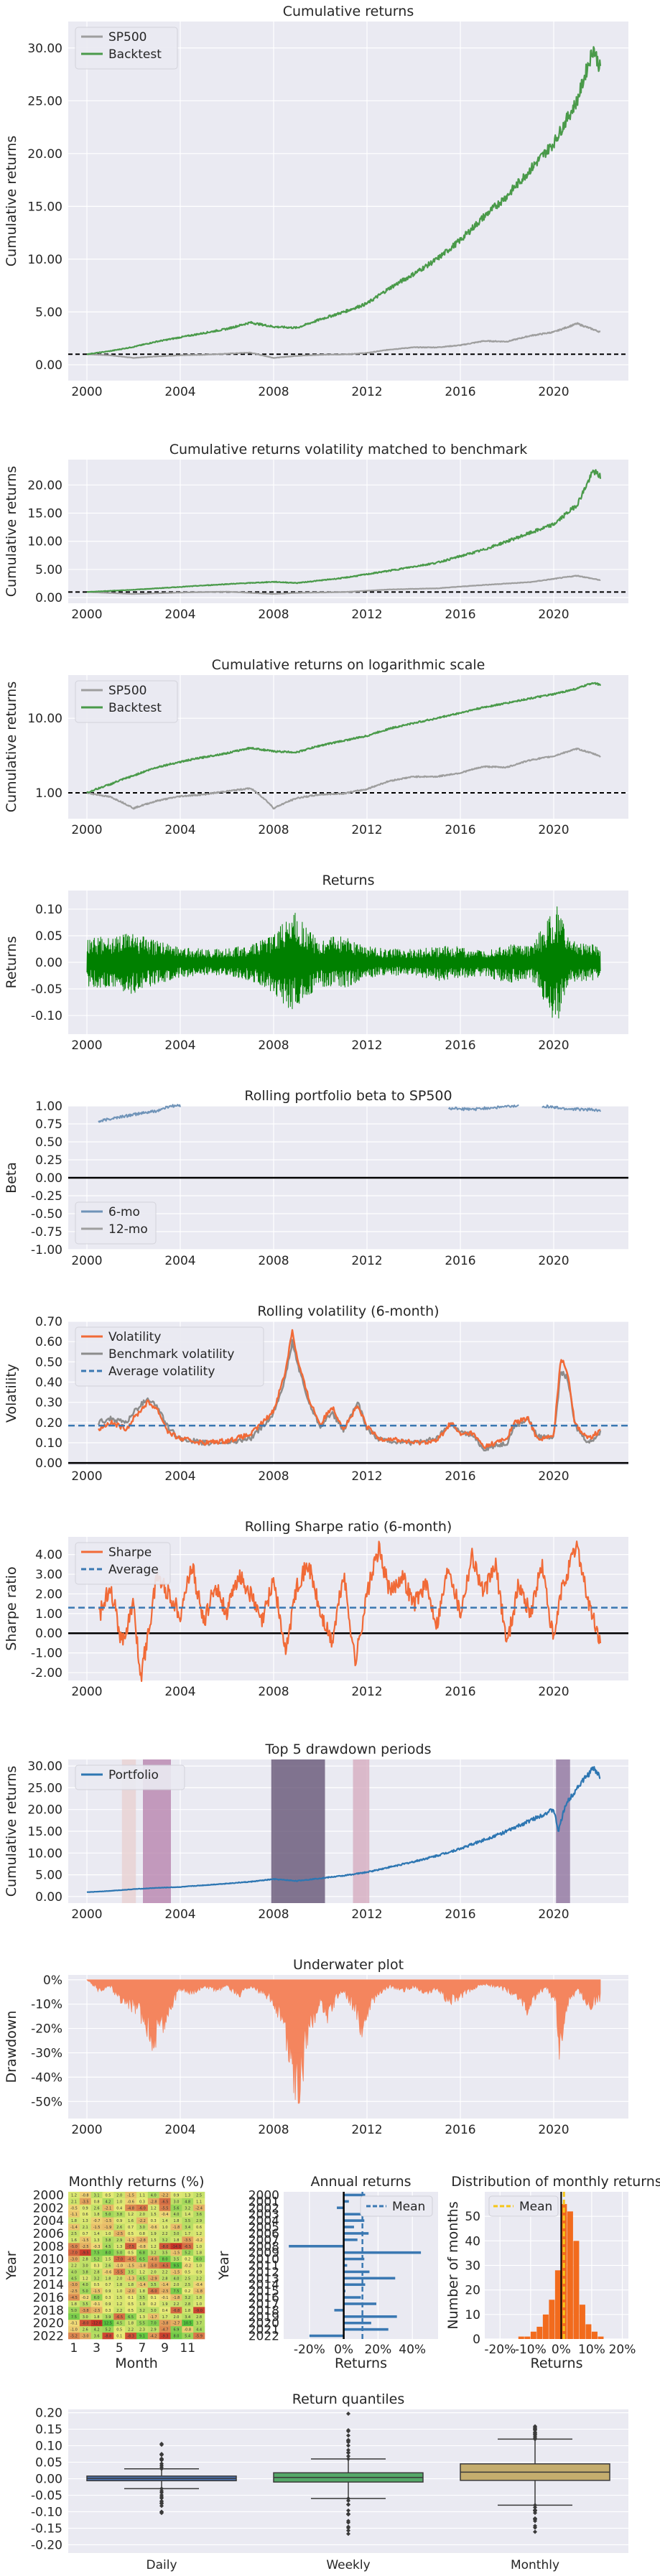  I want to click on heatmap-value: 1.8, so click(97, 2317).